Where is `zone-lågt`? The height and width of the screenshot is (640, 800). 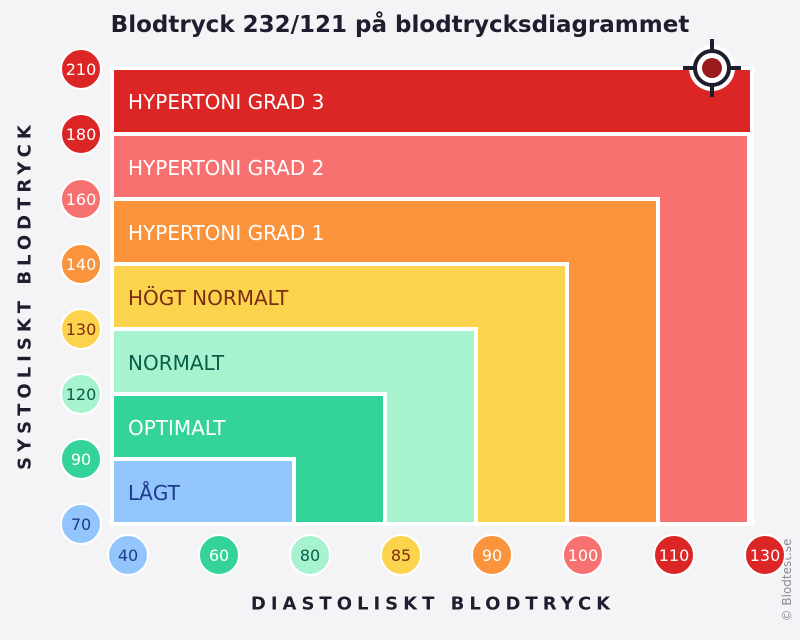
zone-lågt is located at coordinates (203, 491).